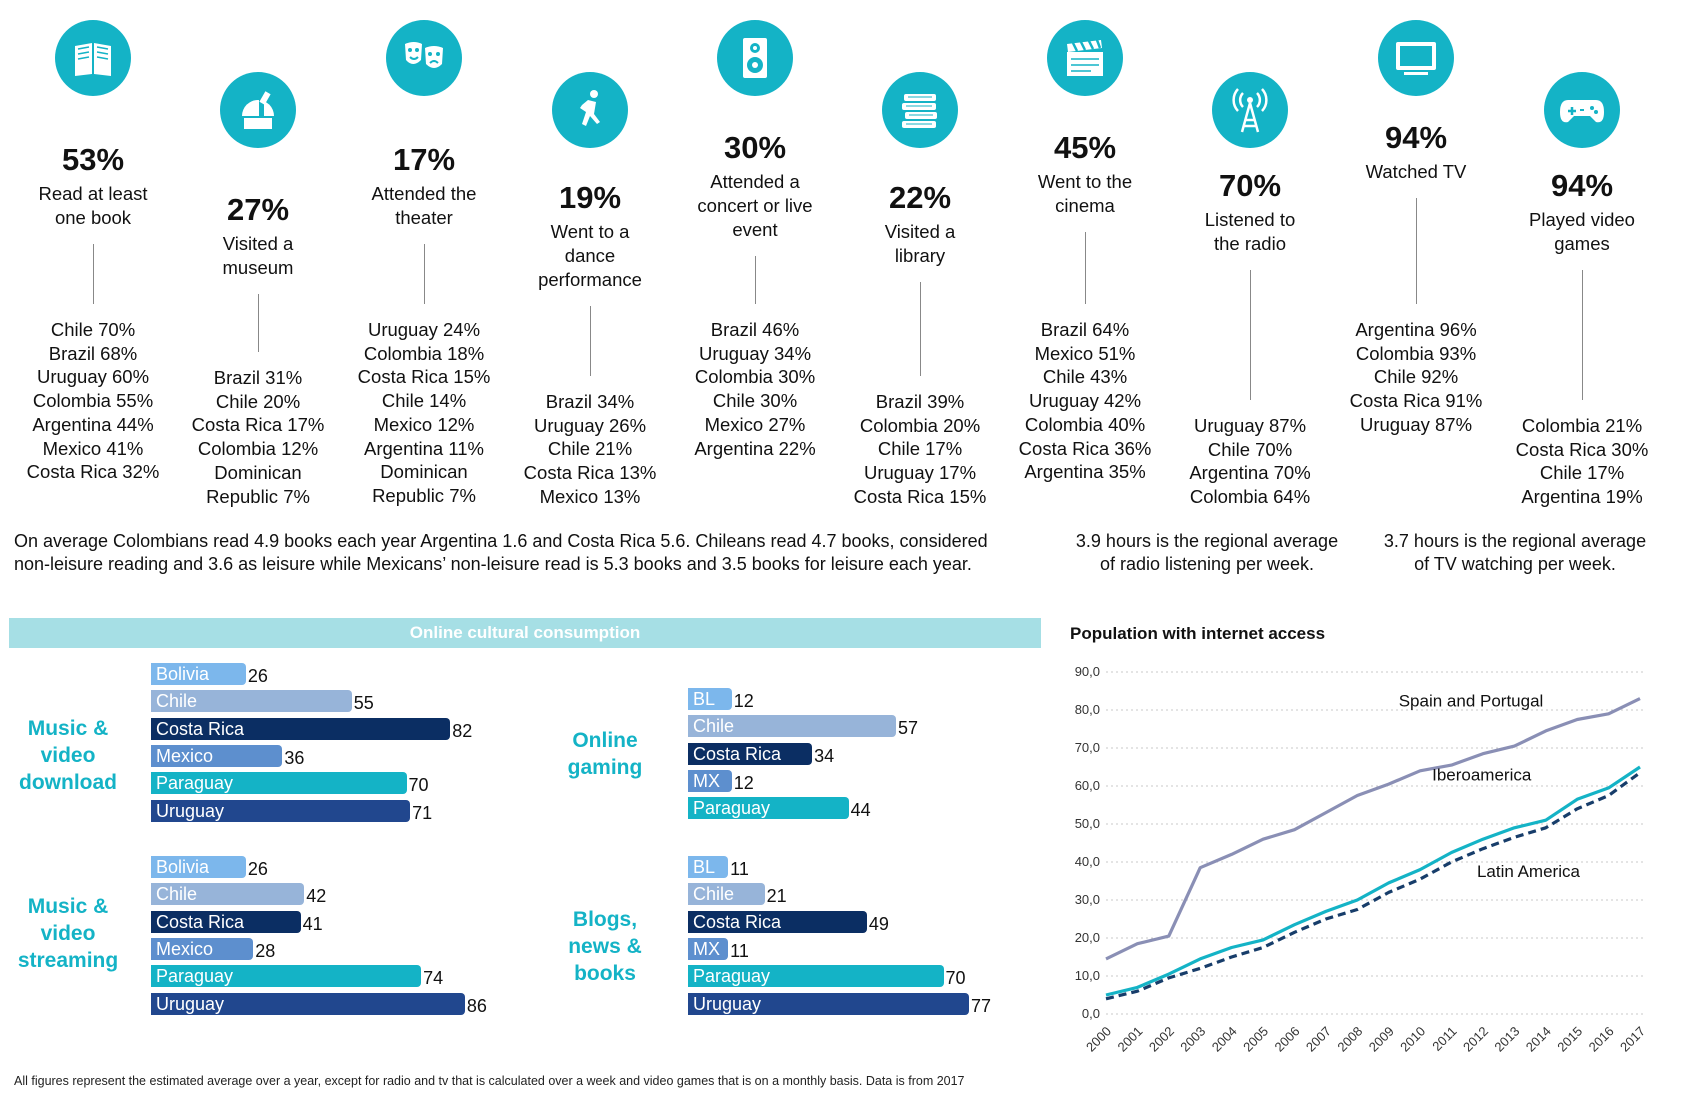 This screenshot has width=1682, height=1100. What do you see at coordinates (418, 785) in the screenshot?
I see `bar-value-label: 70` at bounding box center [418, 785].